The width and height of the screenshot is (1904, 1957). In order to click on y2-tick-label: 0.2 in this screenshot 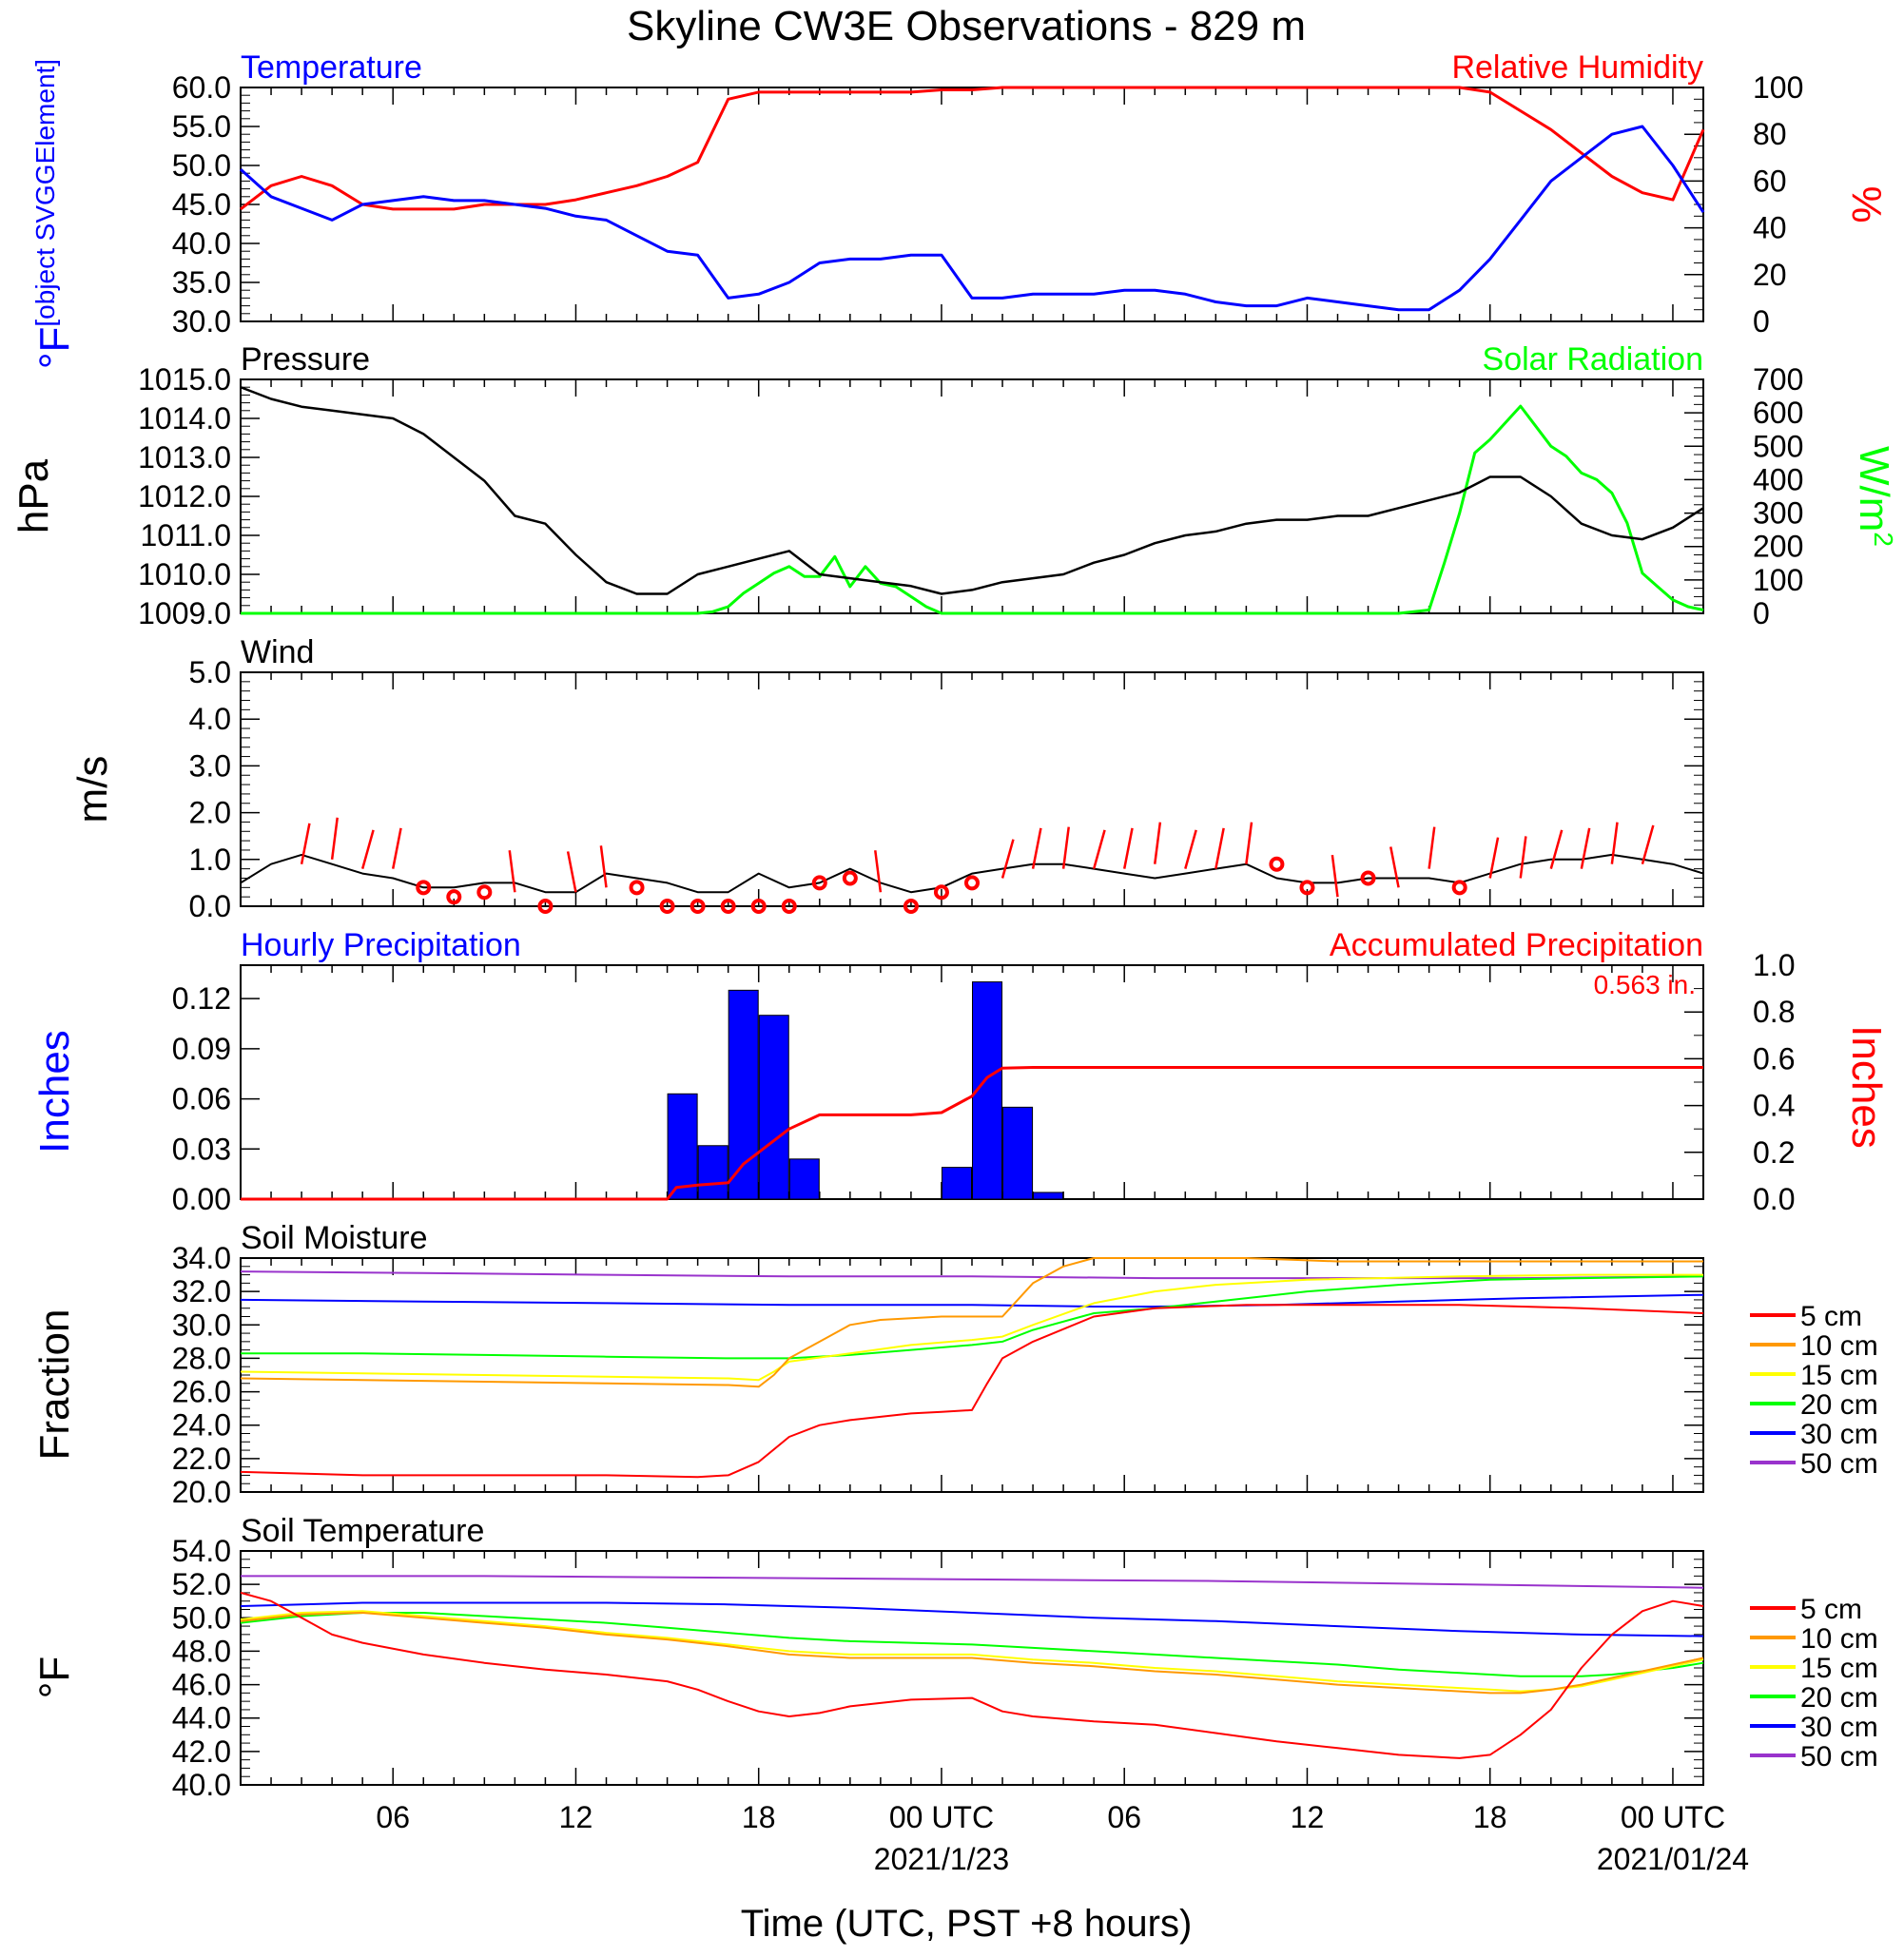, I will do `click(1774, 1152)`.